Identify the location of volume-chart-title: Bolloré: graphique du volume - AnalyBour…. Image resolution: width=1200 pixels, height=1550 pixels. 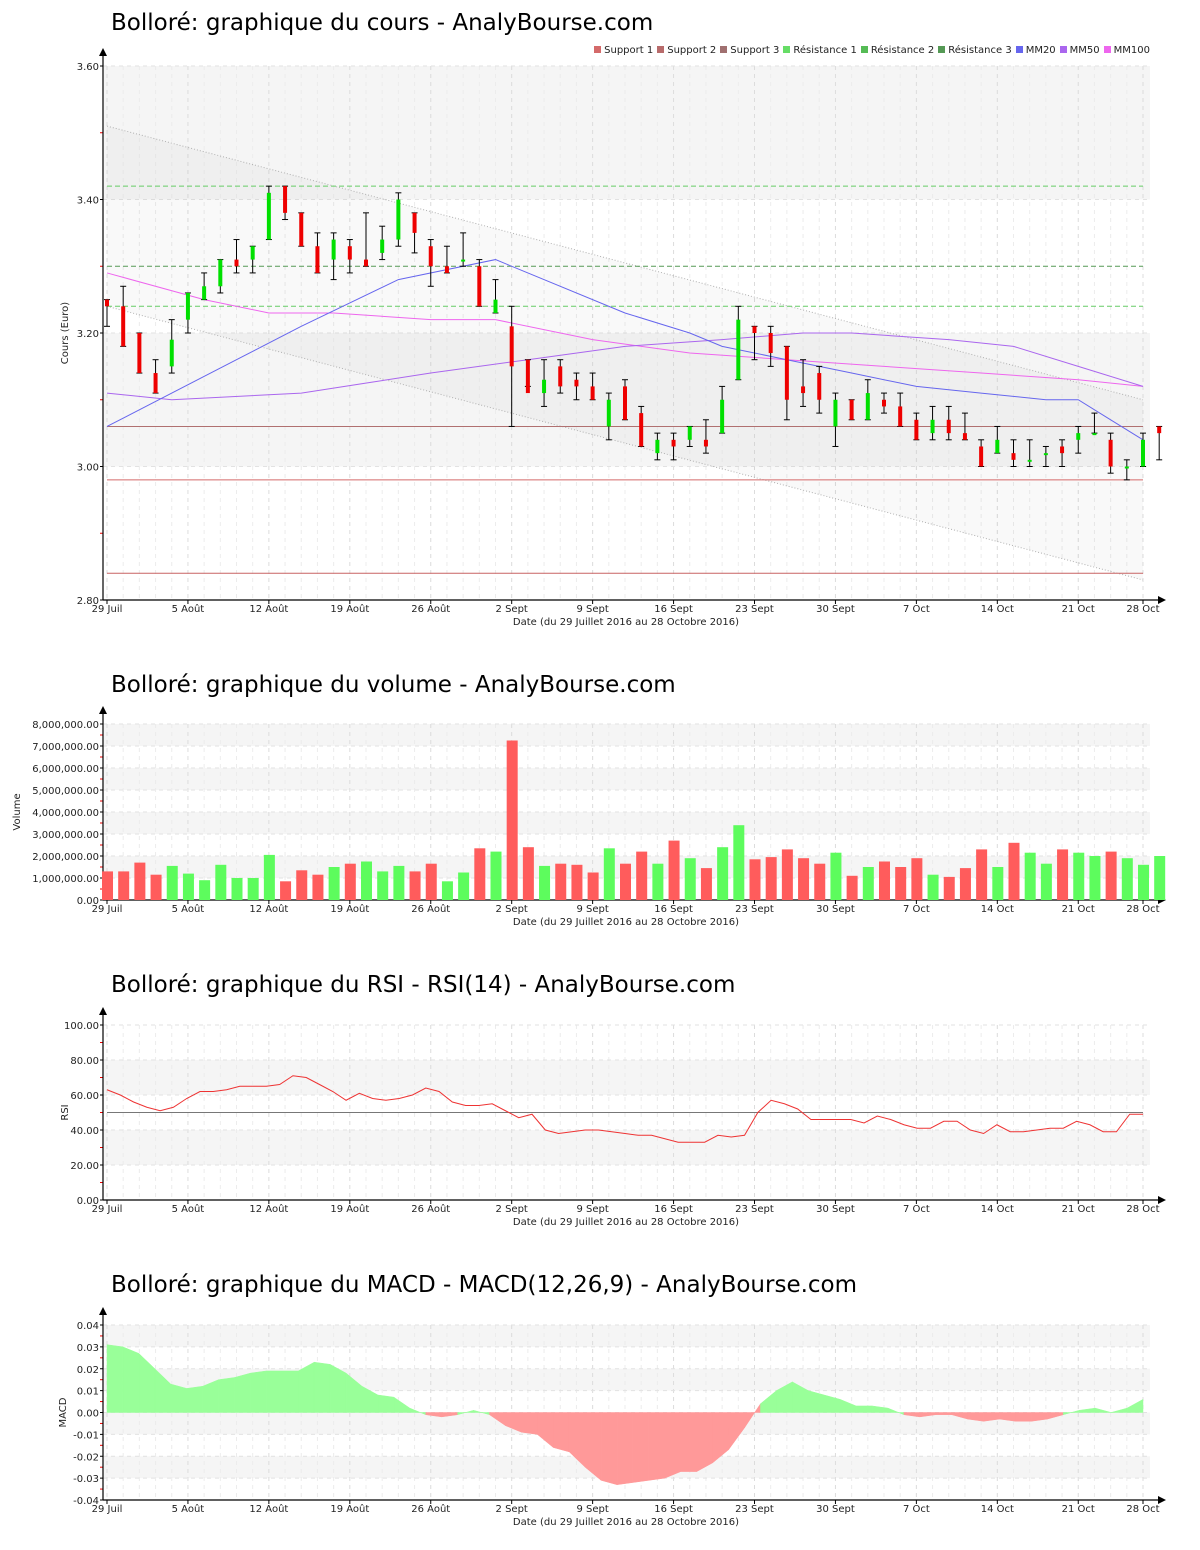
(393, 685).